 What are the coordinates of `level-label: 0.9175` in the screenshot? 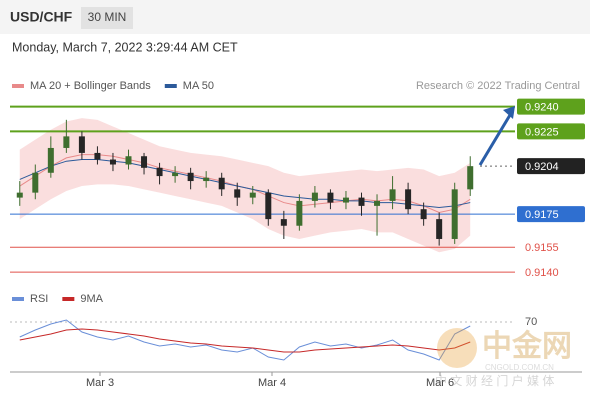 It's located at (542, 215).